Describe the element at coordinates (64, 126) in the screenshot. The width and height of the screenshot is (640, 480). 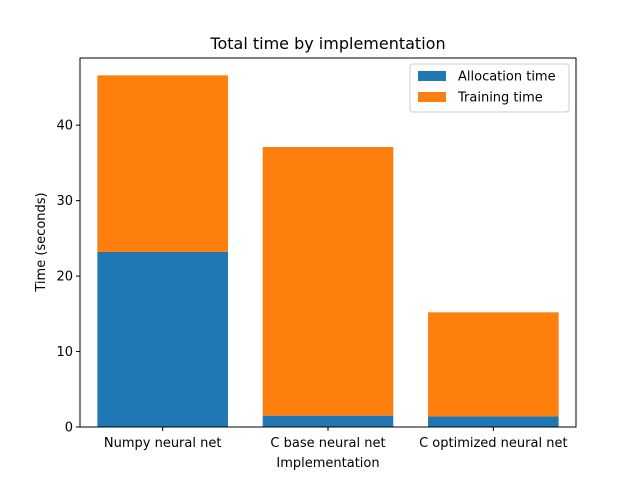
I see `y-tick-label-4: 40` at that location.